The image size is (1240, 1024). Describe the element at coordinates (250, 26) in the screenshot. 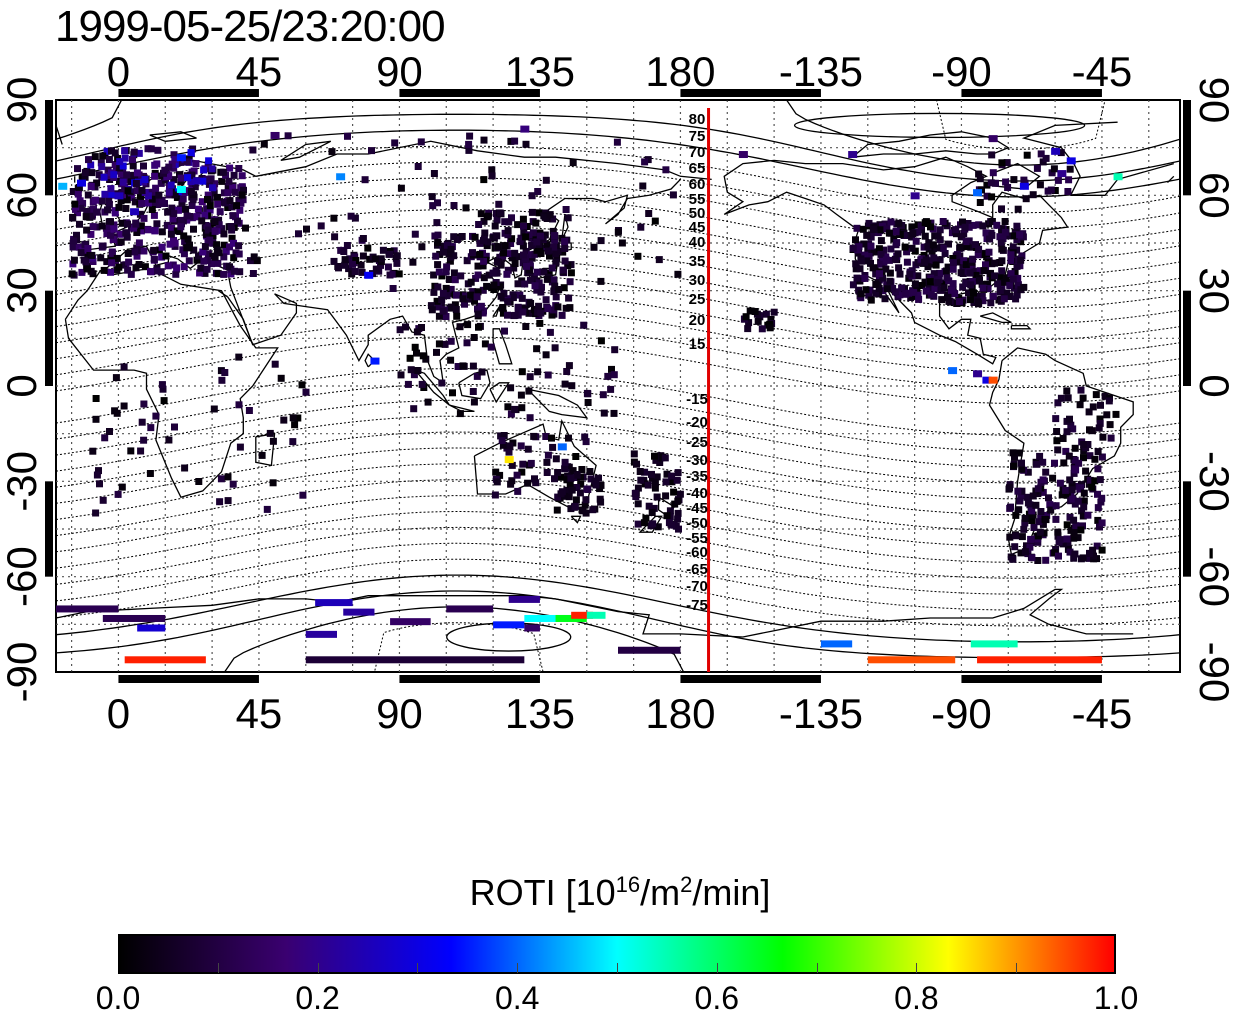

I see `map-timestamp-title: 1999-05-25/23:20:00` at that location.